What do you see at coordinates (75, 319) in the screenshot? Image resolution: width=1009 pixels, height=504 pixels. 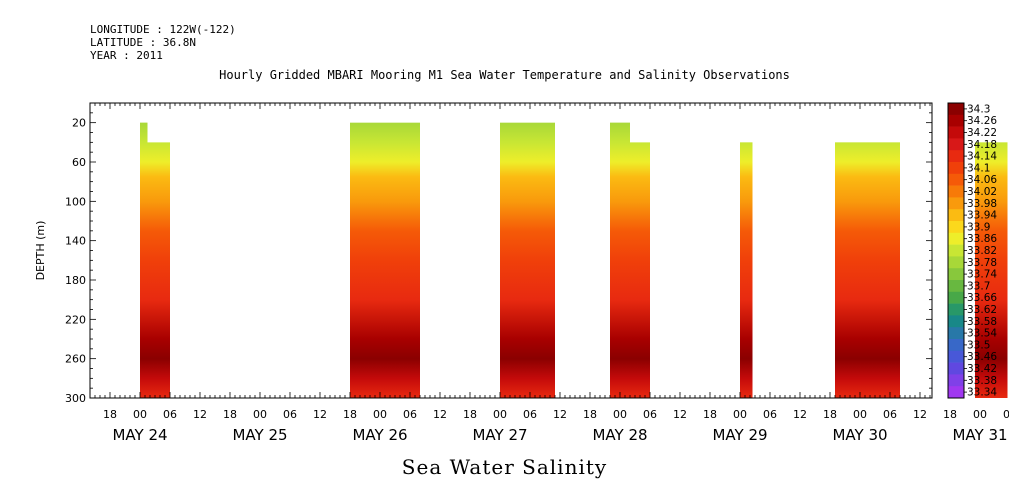 I see `y-tick-label: 220` at bounding box center [75, 319].